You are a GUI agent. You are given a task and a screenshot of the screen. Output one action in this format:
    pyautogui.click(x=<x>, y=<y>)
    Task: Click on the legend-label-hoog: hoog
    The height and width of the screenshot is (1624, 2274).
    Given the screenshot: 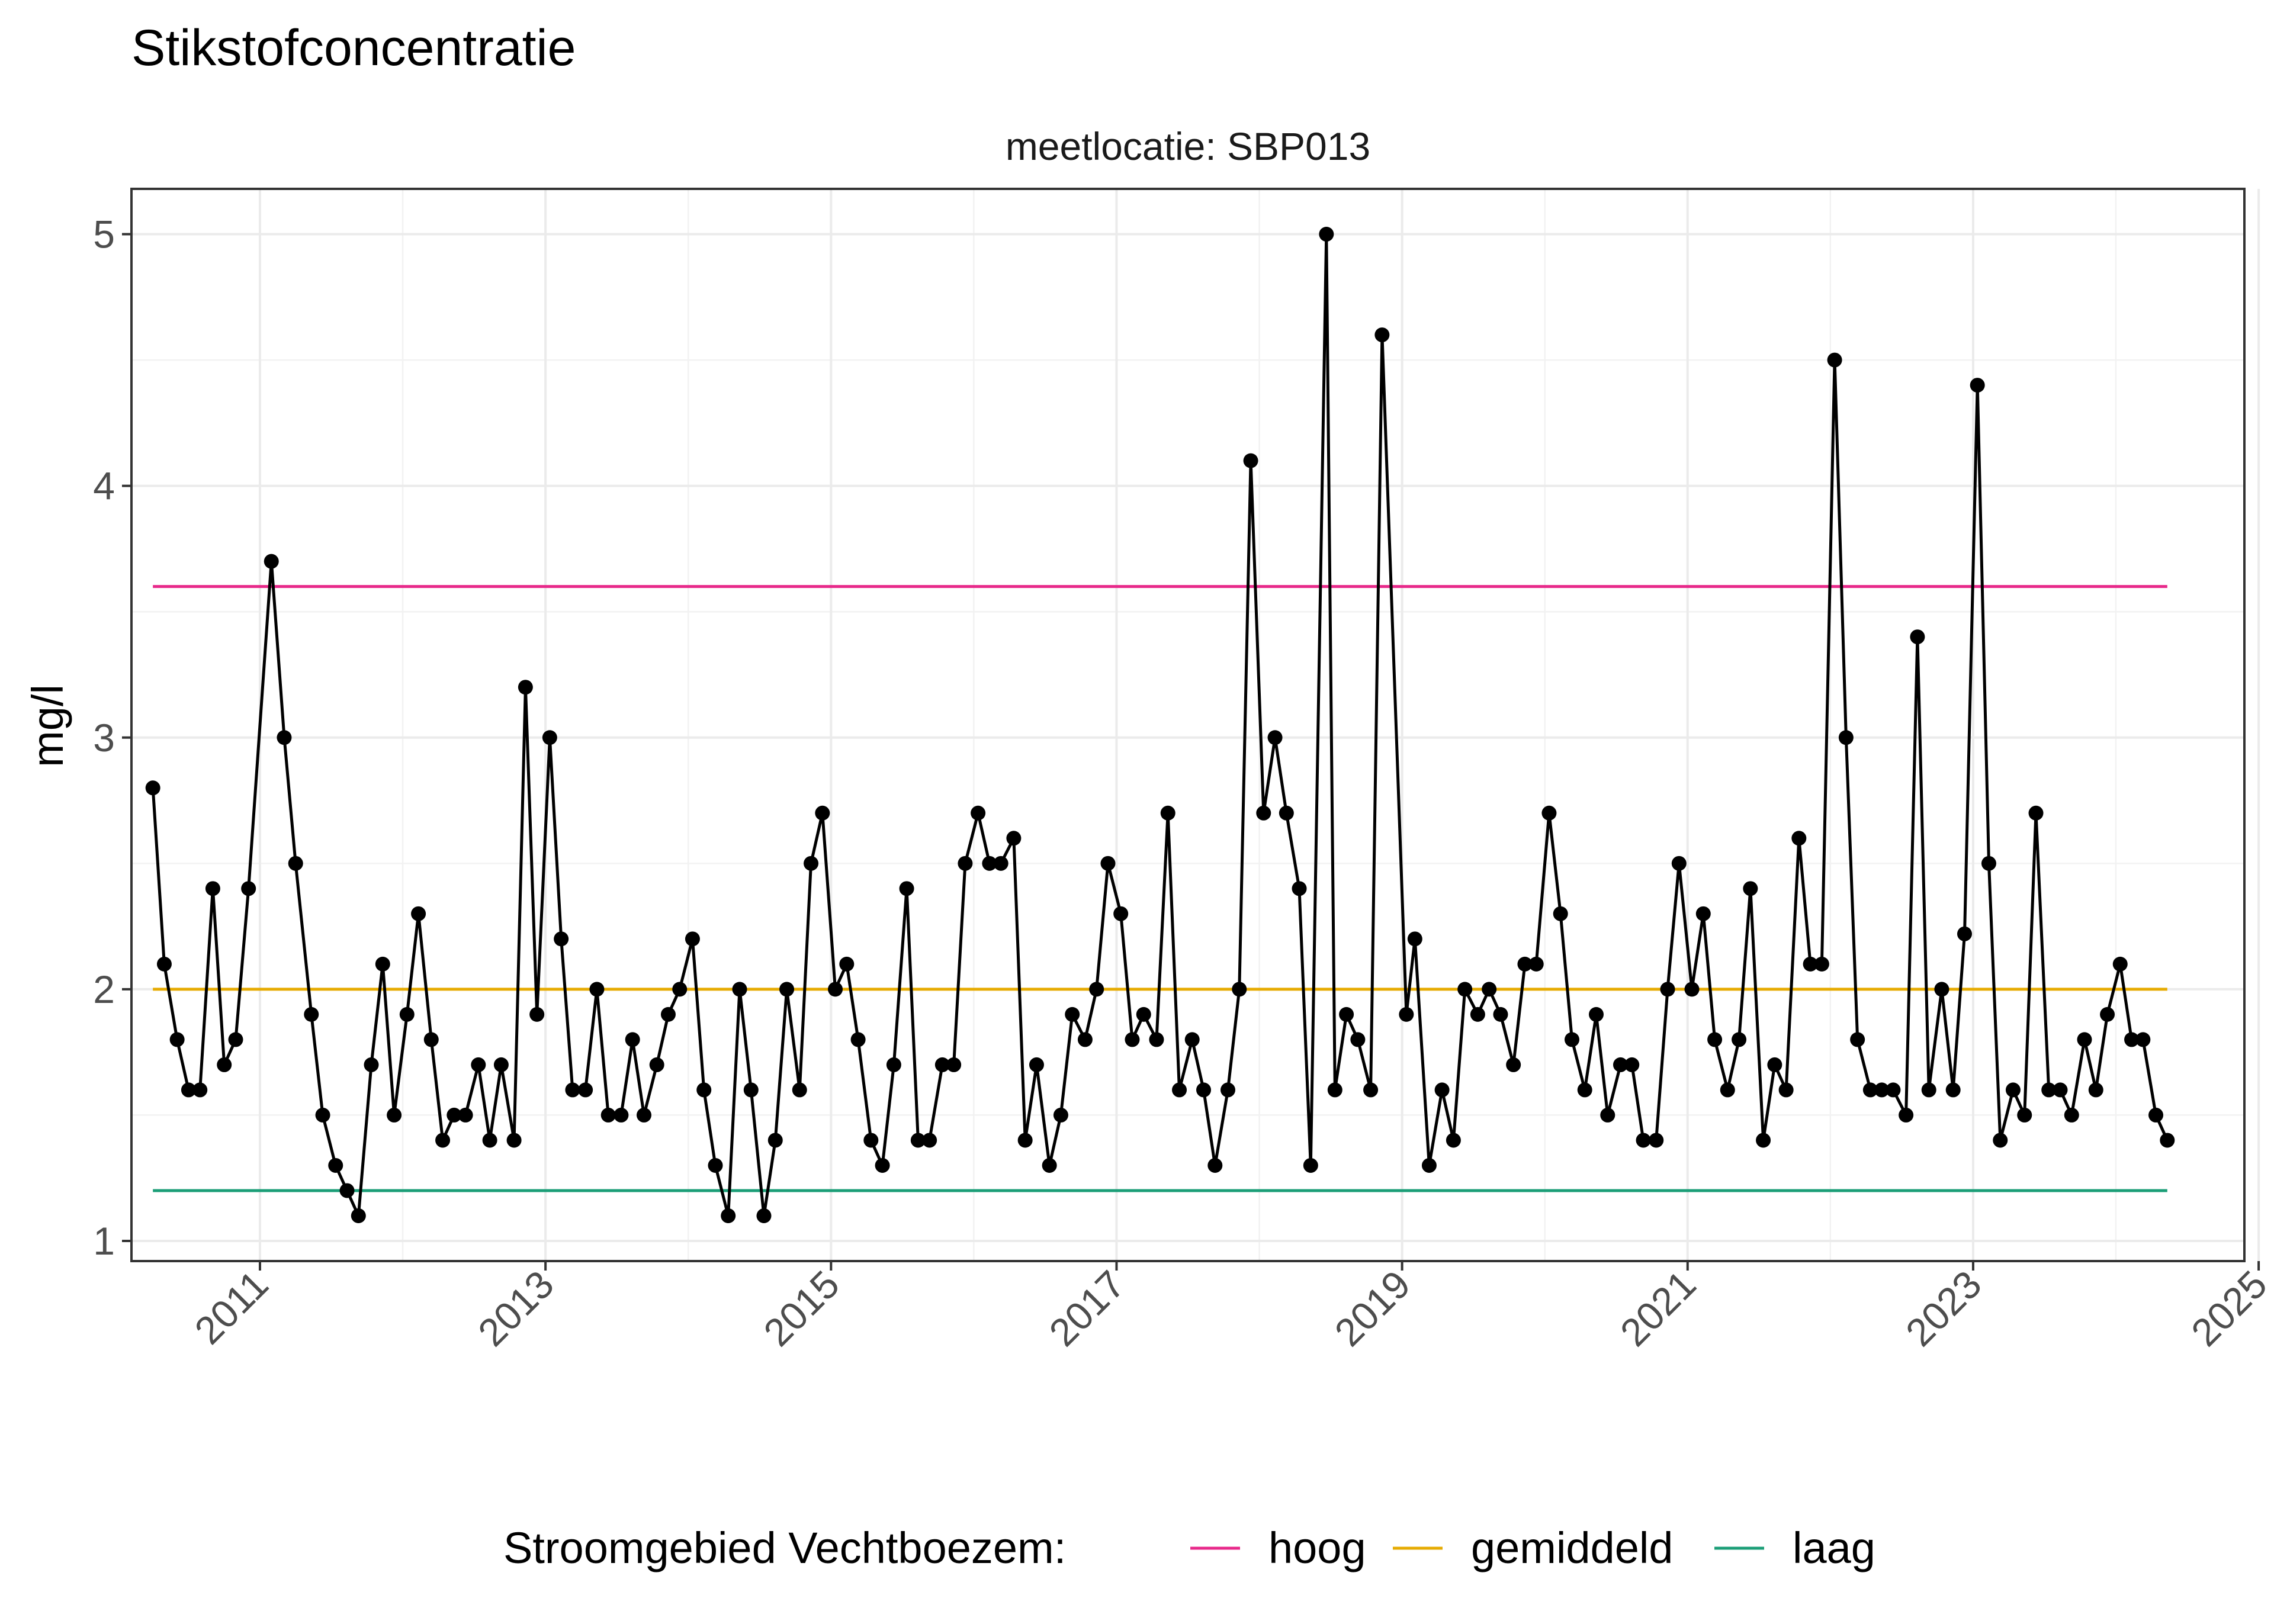 What is the action you would take?
    pyautogui.click(x=1317, y=1547)
    